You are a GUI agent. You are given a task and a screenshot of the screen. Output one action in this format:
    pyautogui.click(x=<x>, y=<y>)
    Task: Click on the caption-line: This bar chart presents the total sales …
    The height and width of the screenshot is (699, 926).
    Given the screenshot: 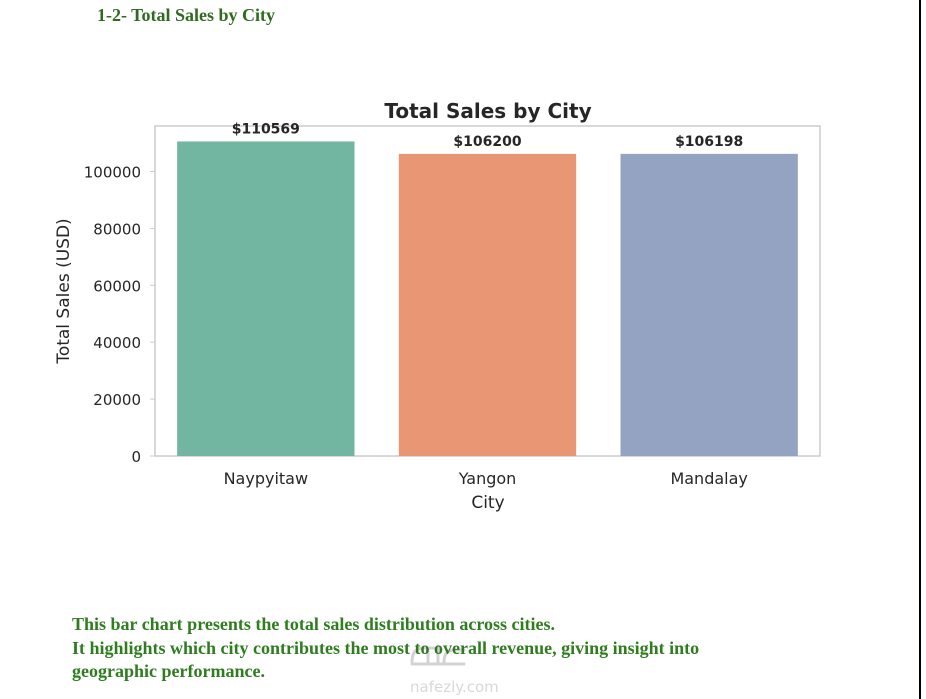 What is the action you would take?
    pyautogui.click(x=314, y=624)
    